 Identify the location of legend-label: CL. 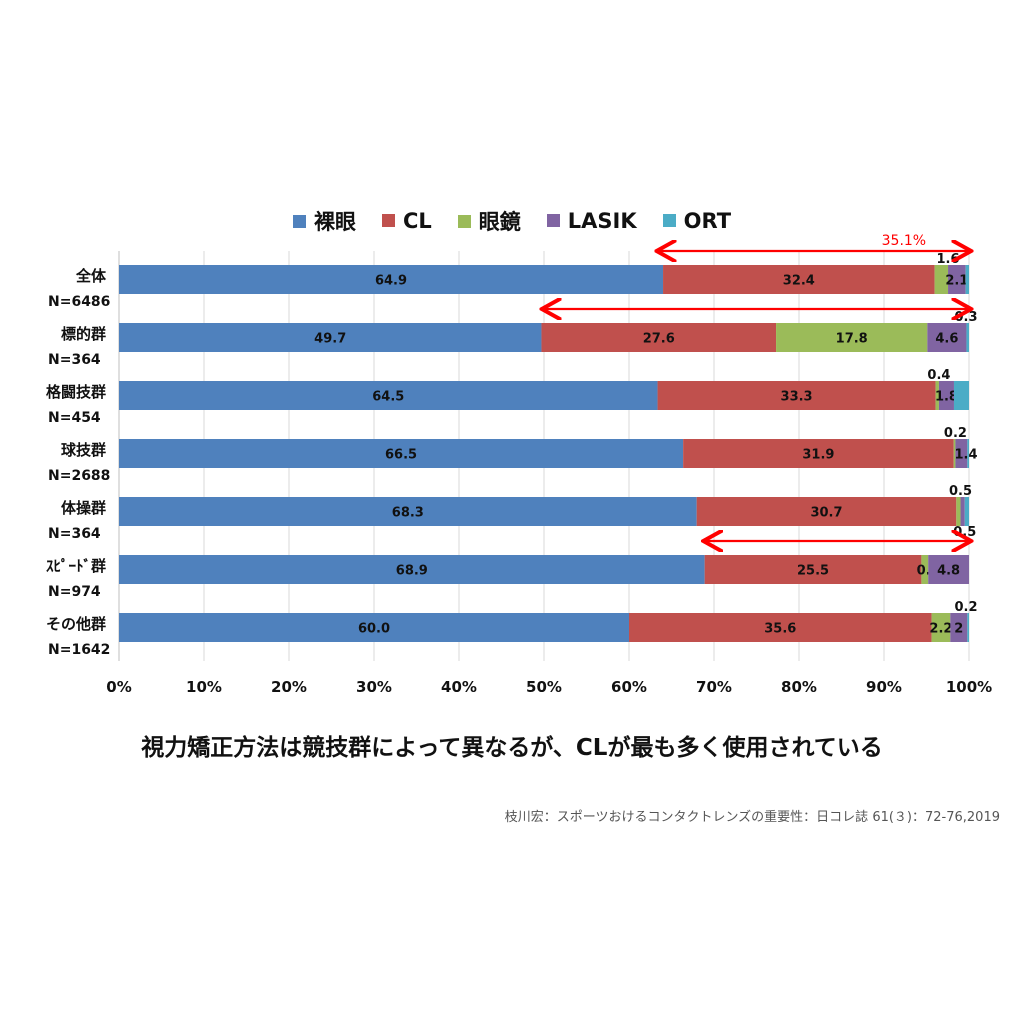
(417, 221).